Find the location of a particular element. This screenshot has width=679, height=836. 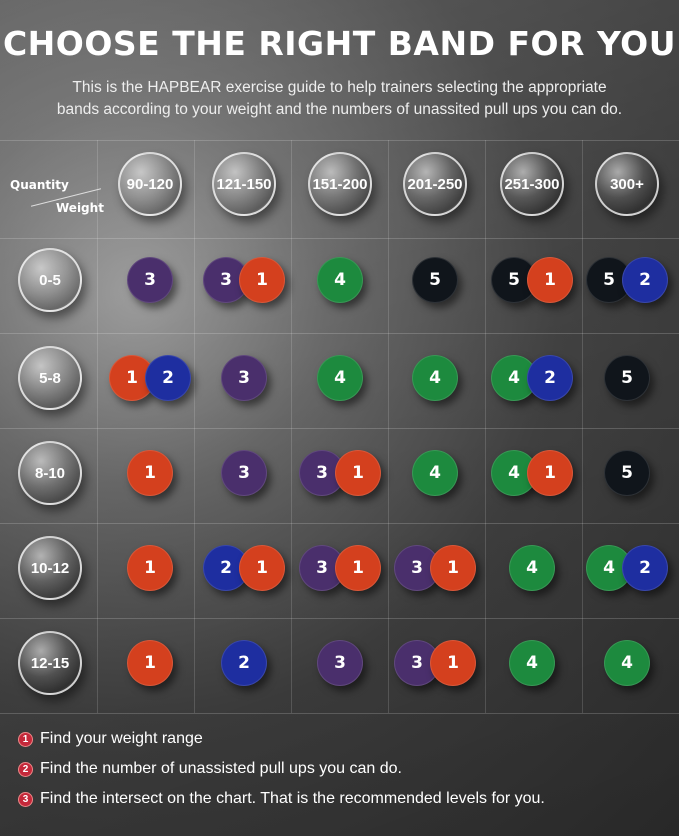

weight-header: 121-150 is located at coordinates (244, 184).